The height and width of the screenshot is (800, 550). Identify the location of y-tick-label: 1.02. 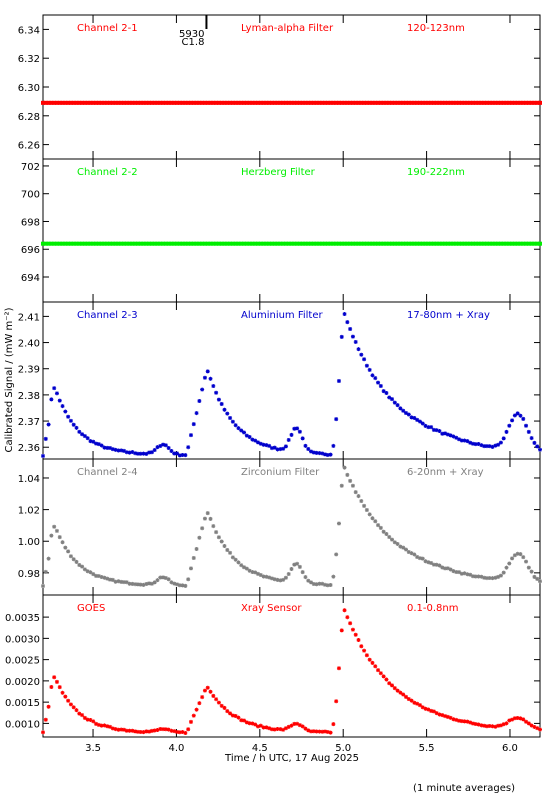
(29, 511).